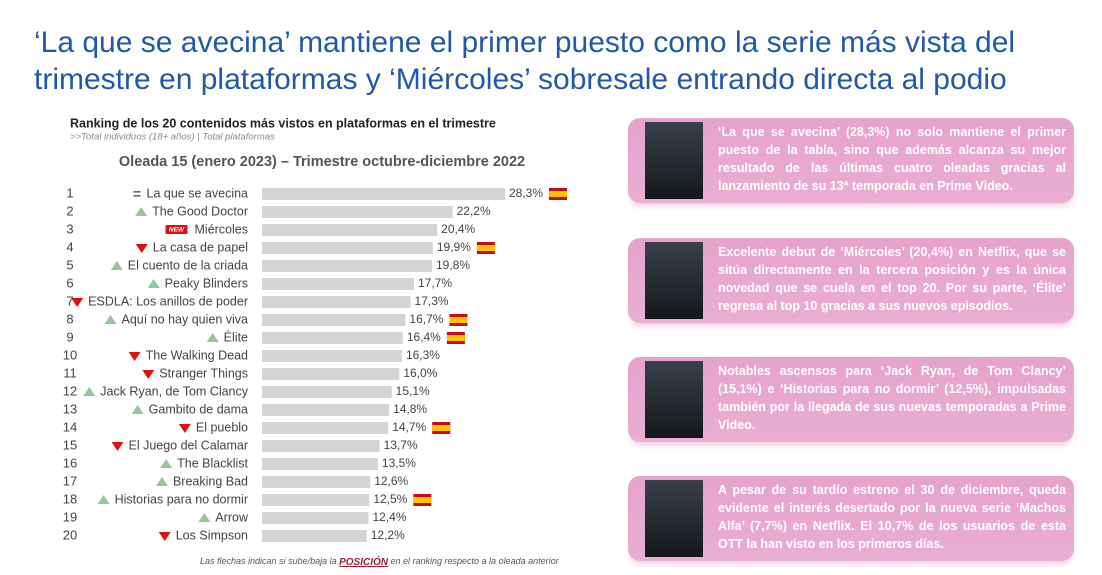  Describe the element at coordinates (200, 211) in the screenshot. I see `category-label: The Good Doctor` at that location.